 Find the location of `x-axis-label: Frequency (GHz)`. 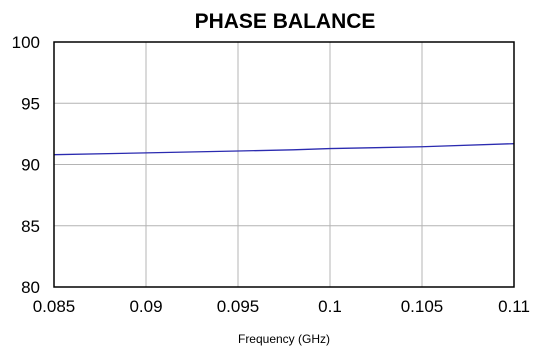

x-axis-label: Frequency (GHz) is located at coordinates (284, 339).